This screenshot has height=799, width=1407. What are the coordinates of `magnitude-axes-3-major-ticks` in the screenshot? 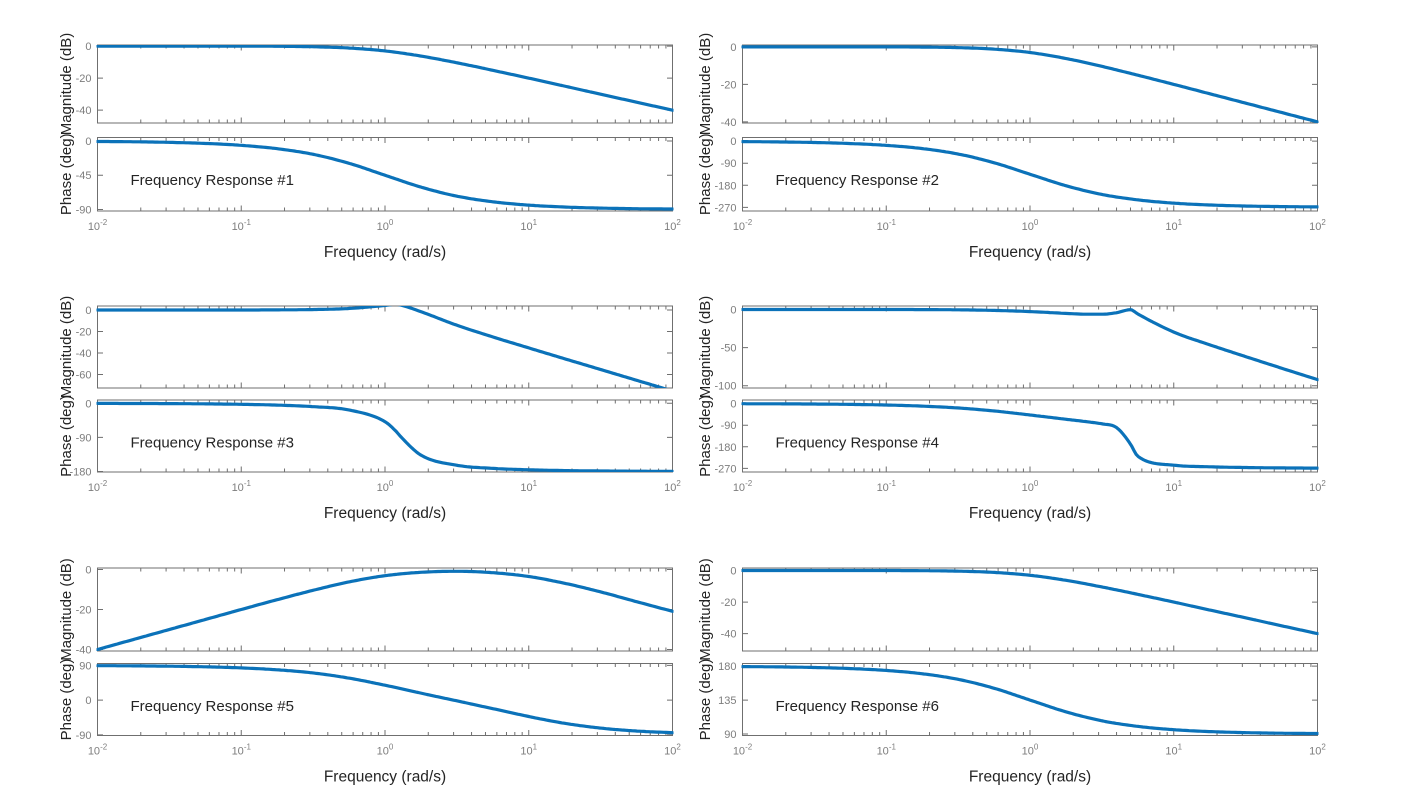 It's located at (385, 347).